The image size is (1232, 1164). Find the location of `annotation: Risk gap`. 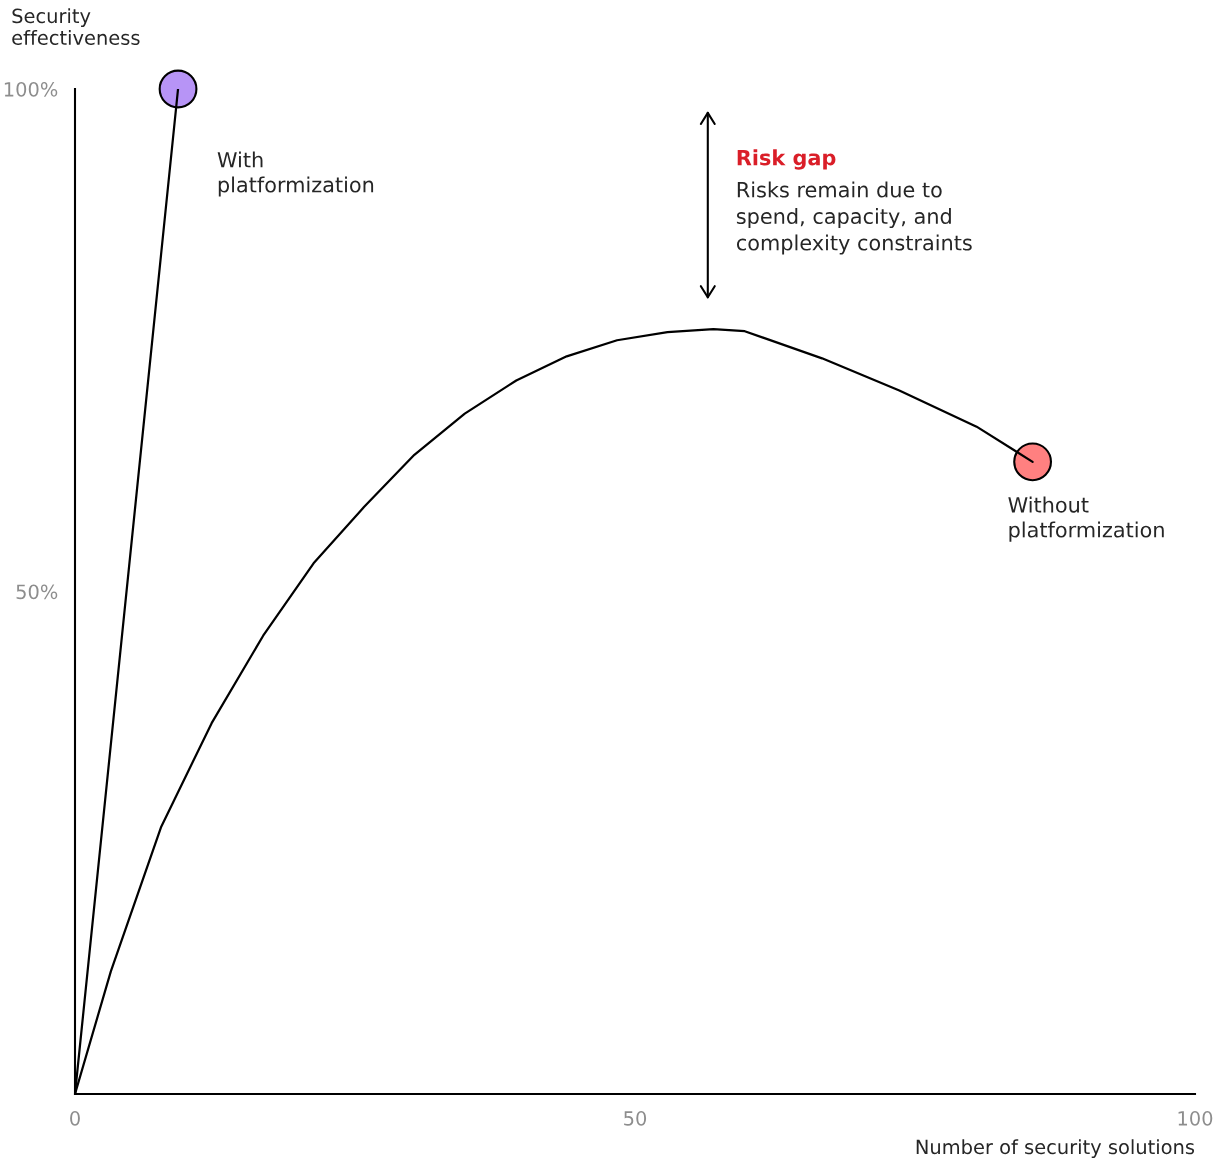

annotation: Risk gap is located at coordinates (786, 159).